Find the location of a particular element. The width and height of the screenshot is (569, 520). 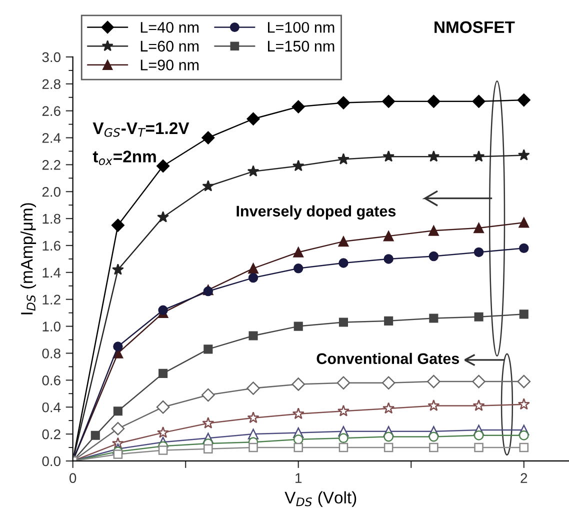

annotation: V$_{GS}$-V$_{T}$=1.2V is located at coordinates (141, 129).